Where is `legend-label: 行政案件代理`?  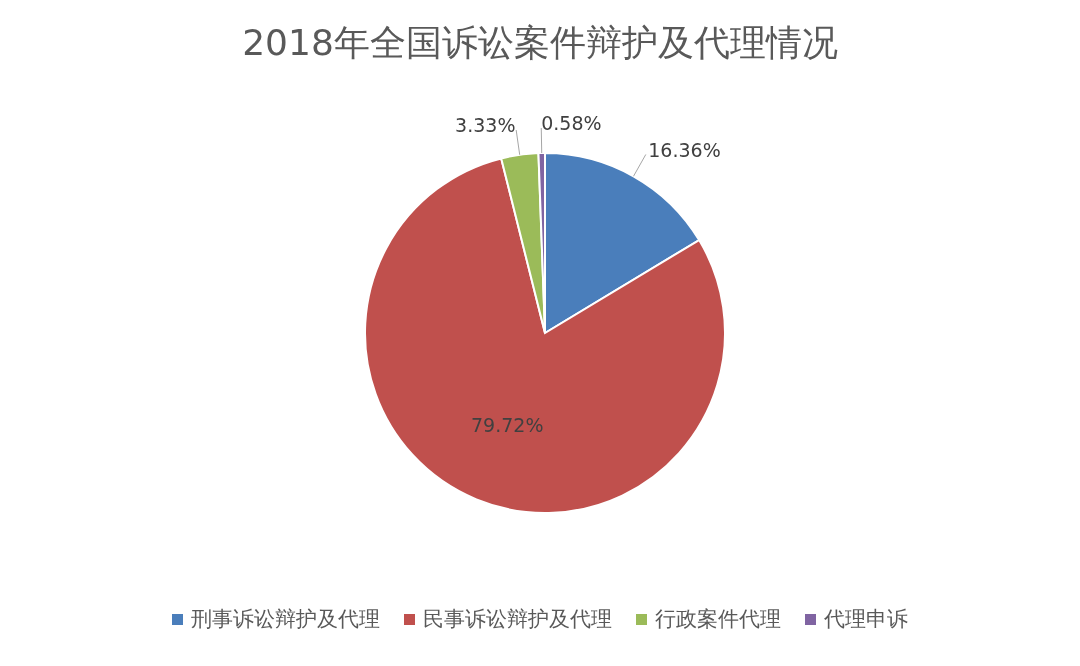
legend-label: 行政案件代理 is located at coordinates (718, 619).